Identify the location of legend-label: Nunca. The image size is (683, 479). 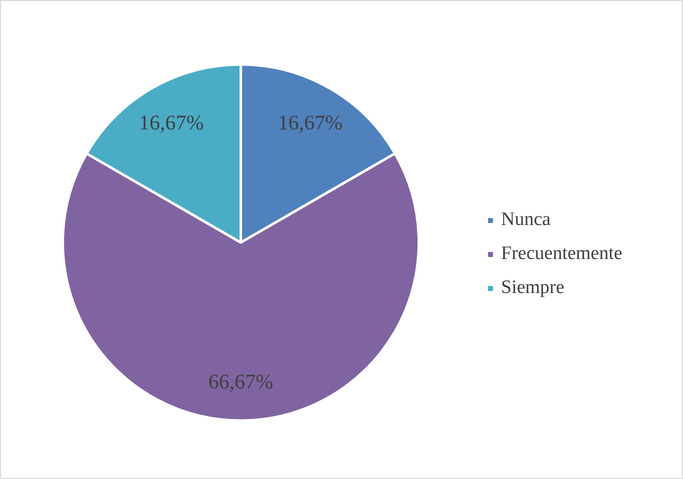
(526, 220).